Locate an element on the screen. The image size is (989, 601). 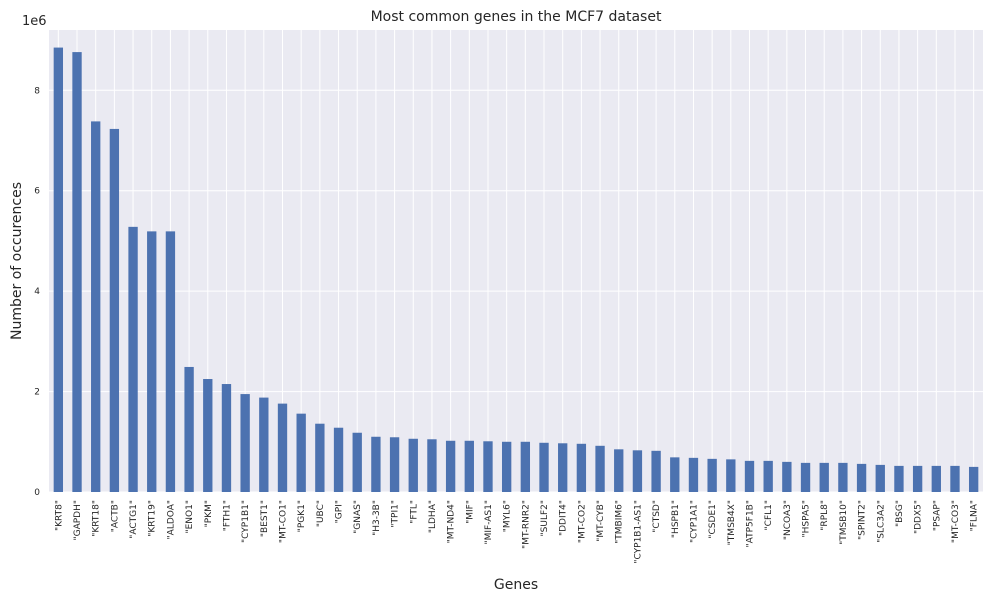
x-tick-label: "TMSB10" is located at coordinates (844, 522).